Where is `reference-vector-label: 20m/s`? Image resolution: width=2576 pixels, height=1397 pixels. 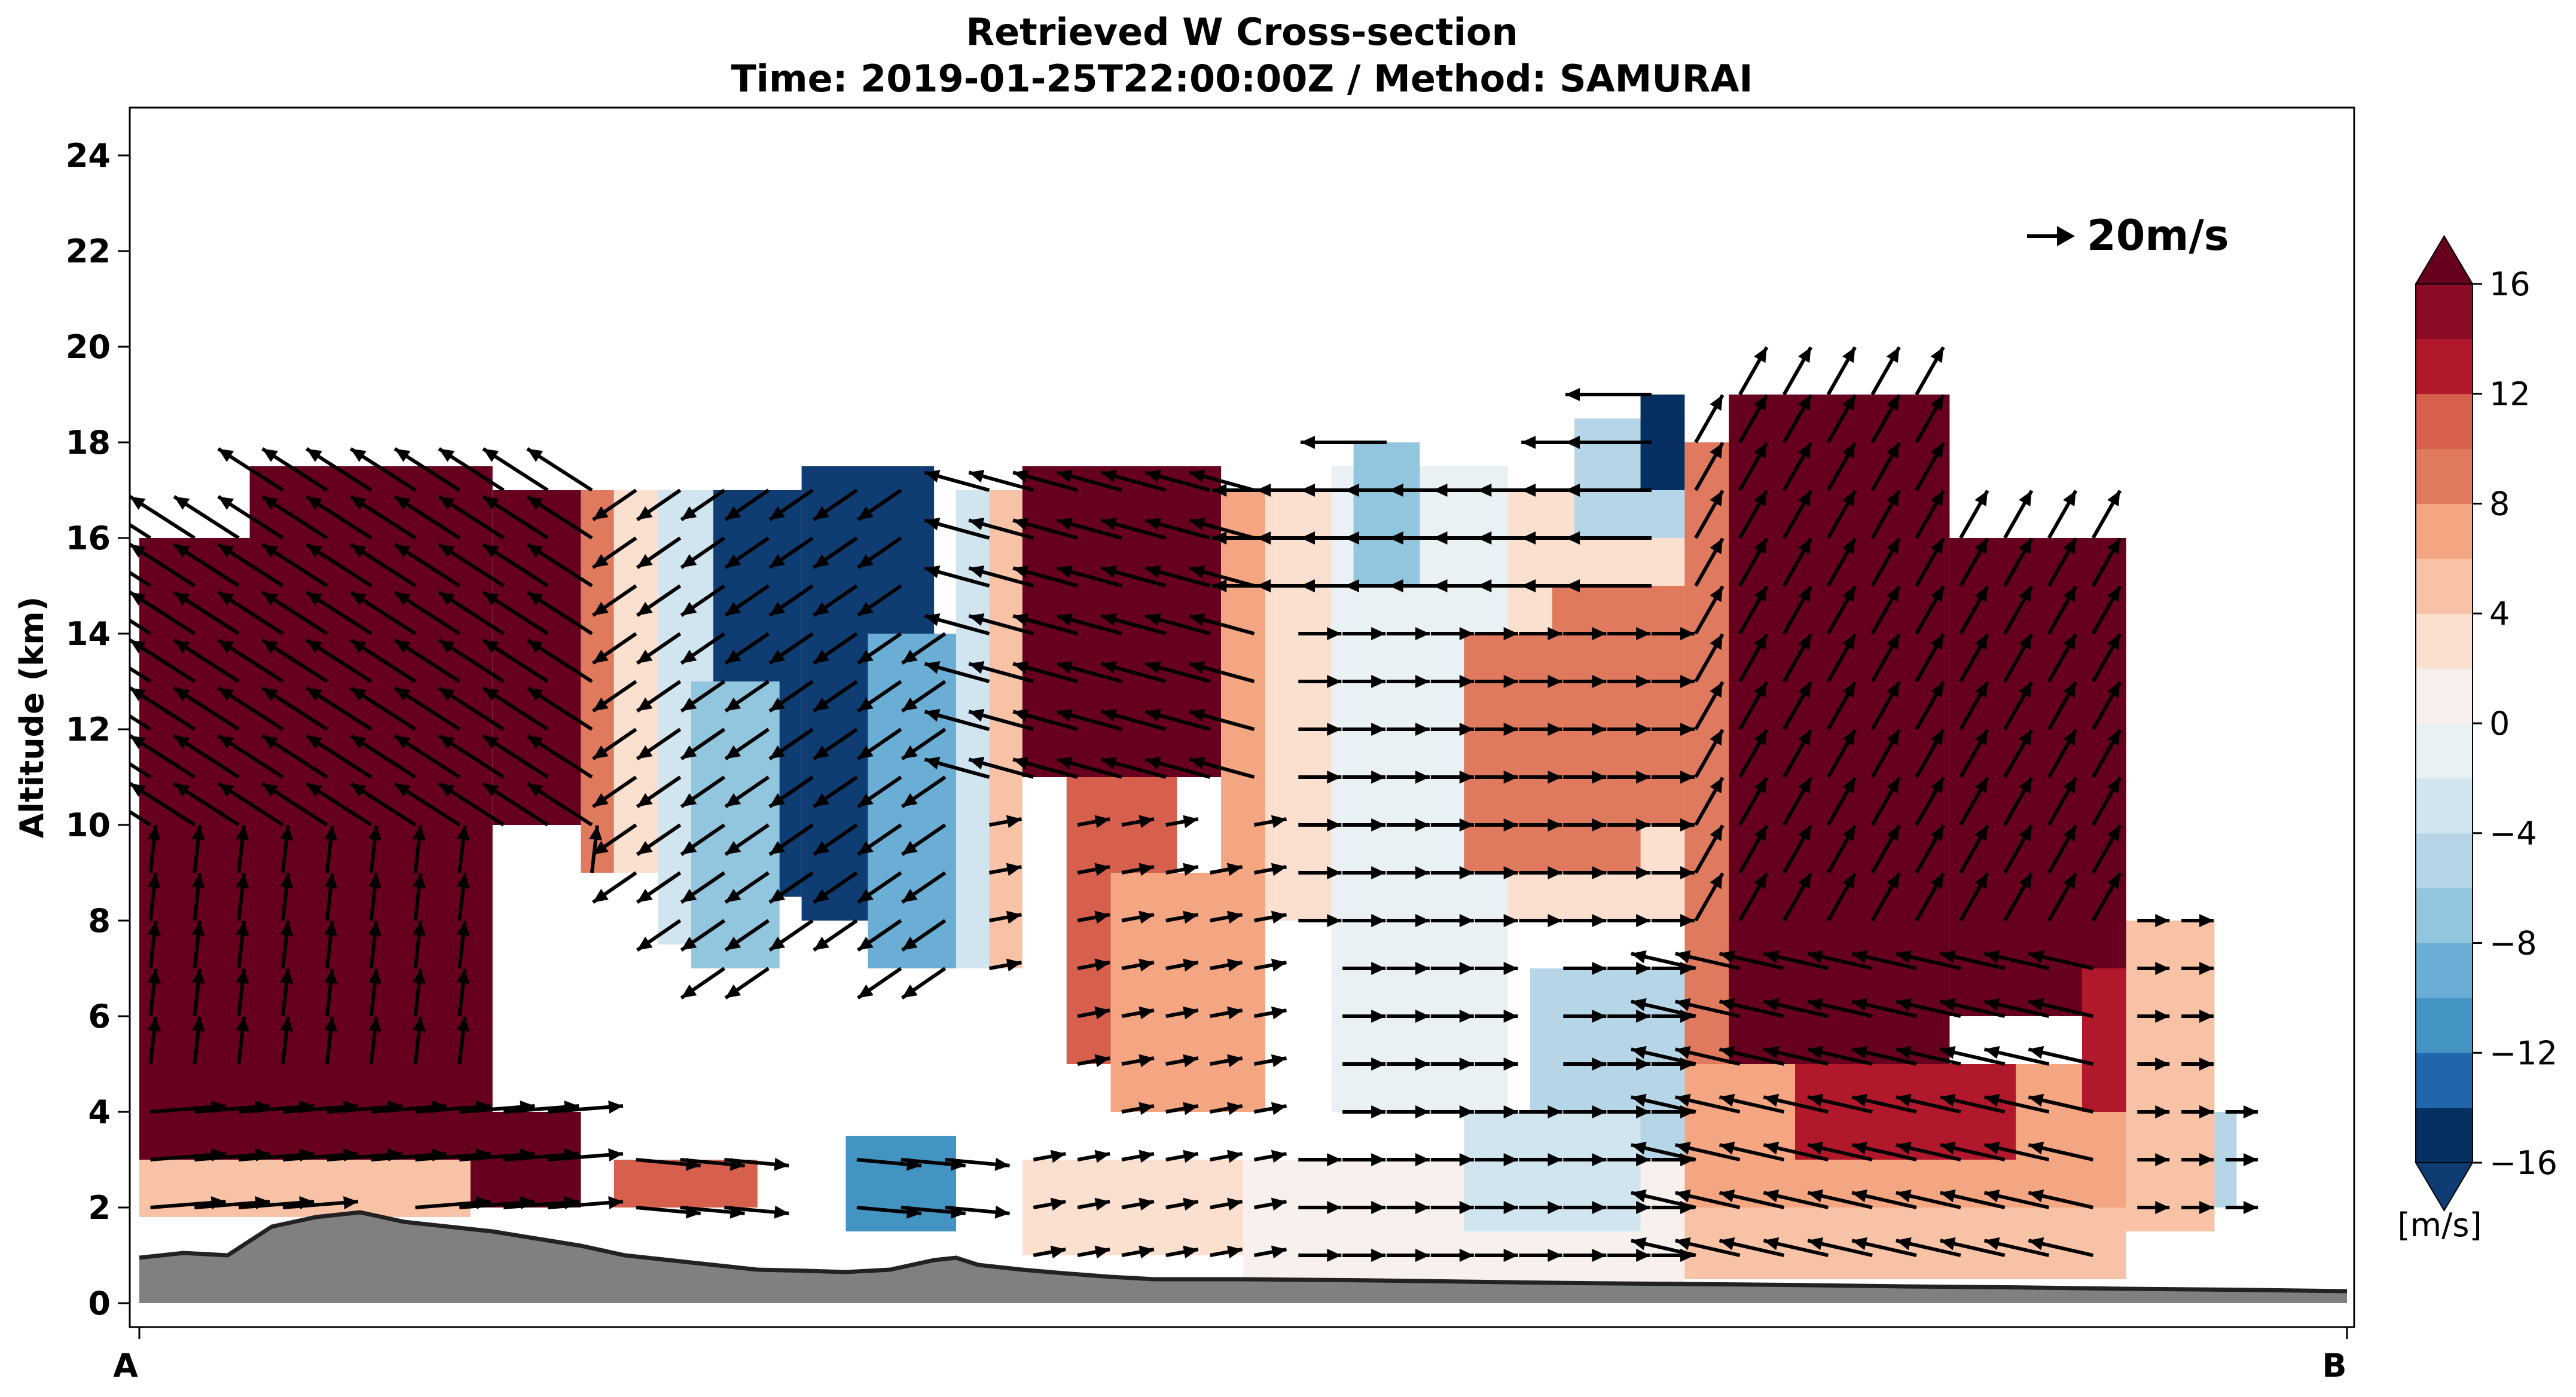 reference-vector-label: 20m/s is located at coordinates (2158, 236).